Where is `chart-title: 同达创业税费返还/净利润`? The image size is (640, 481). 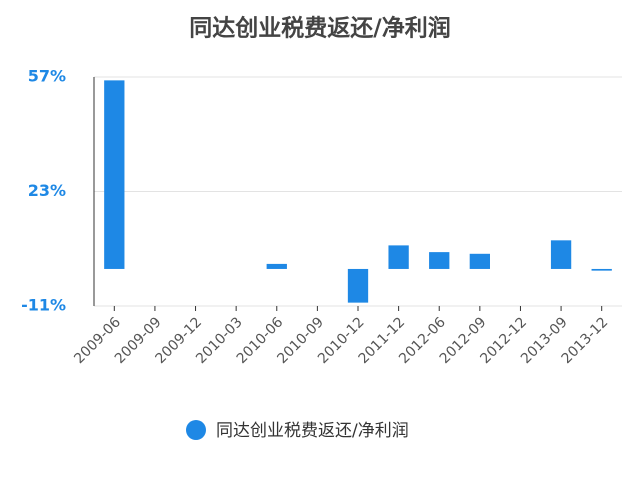 chart-title: 同达创业税费返还/净利润 is located at coordinates (319, 28).